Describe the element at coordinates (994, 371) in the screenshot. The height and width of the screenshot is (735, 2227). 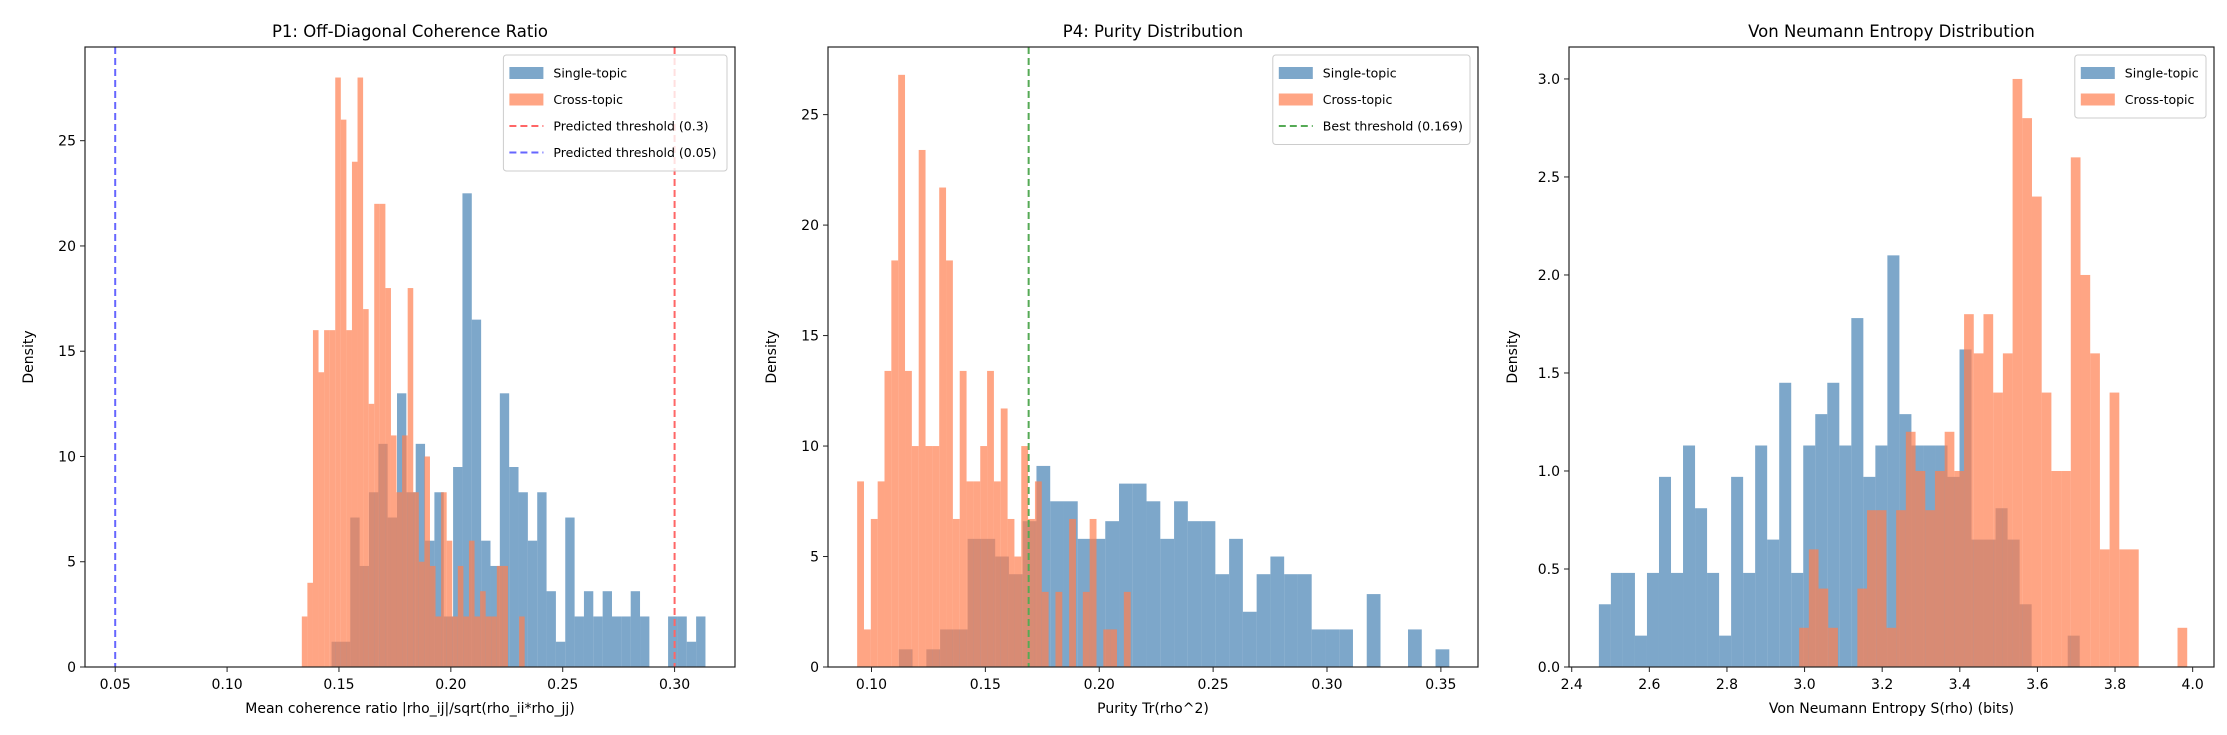
I see `series-cross` at that location.